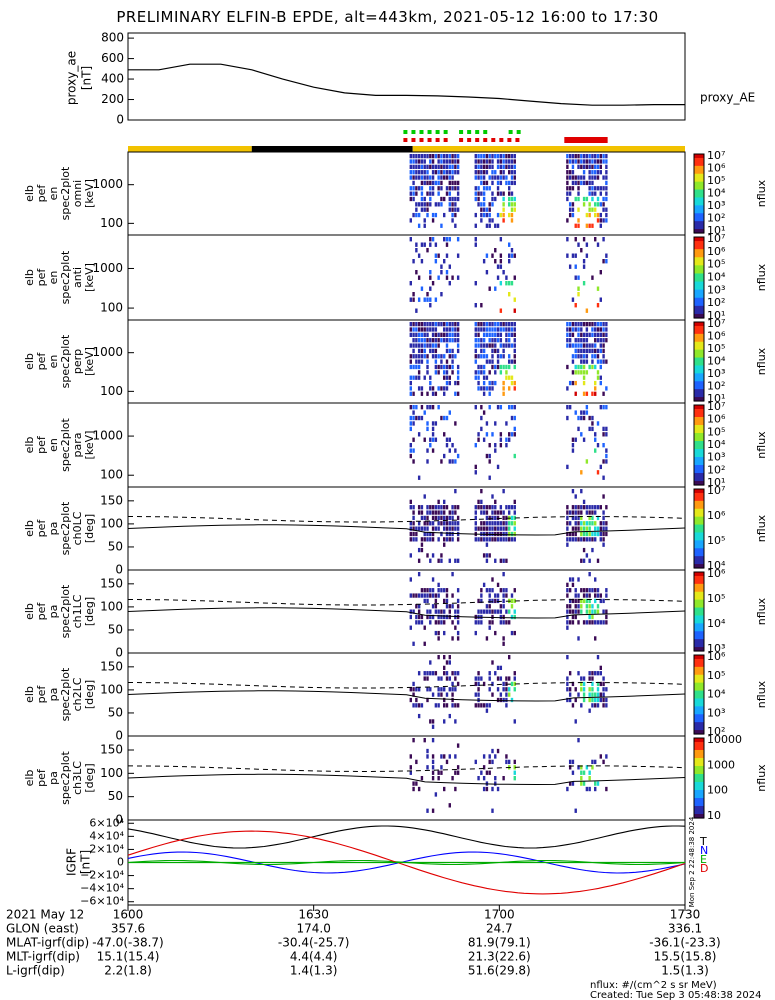  What do you see at coordinates (406, 685) in the screenshot?
I see `anti-loss-cone-line` at bounding box center [406, 685].